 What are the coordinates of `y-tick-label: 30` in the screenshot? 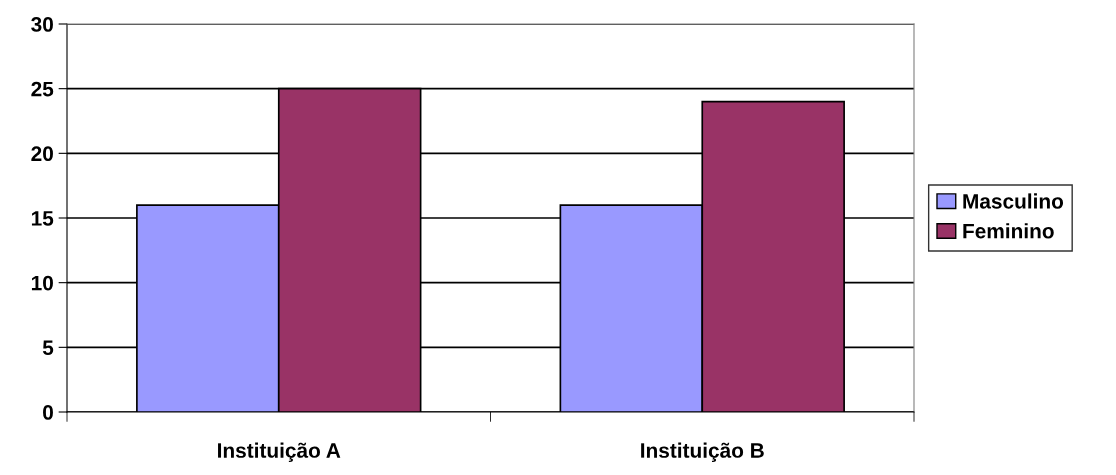 It's located at (42, 24).